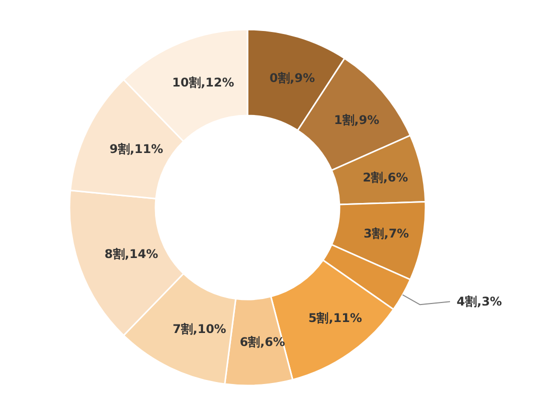 The image size is (538, 404). Describe the element at coordinates (114, 254) in the screenshot. I see `slice-label: 8割` at that location.